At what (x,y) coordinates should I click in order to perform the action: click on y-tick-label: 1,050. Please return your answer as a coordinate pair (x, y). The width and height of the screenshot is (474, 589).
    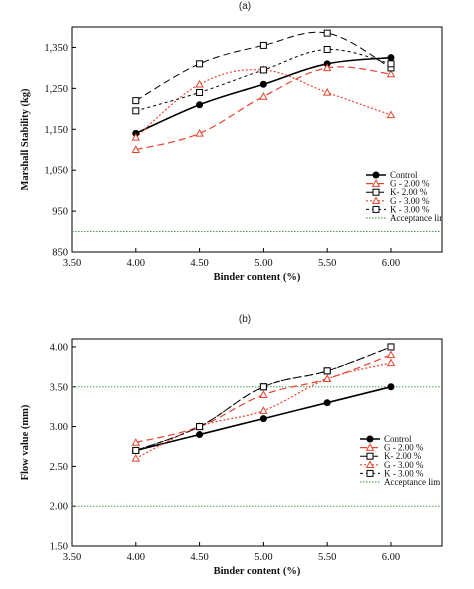
    Looking at the image, I should click on (56, 171).